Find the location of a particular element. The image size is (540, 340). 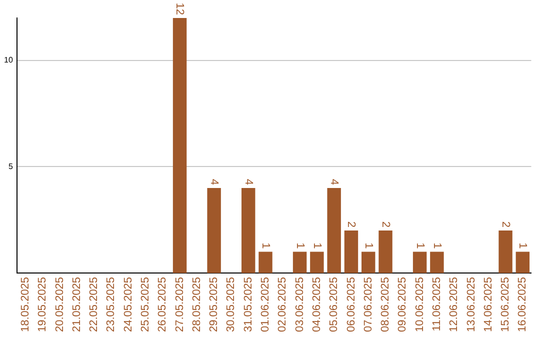

x-tick-label: 07.06.2025 is located at coordinates (368, 304).